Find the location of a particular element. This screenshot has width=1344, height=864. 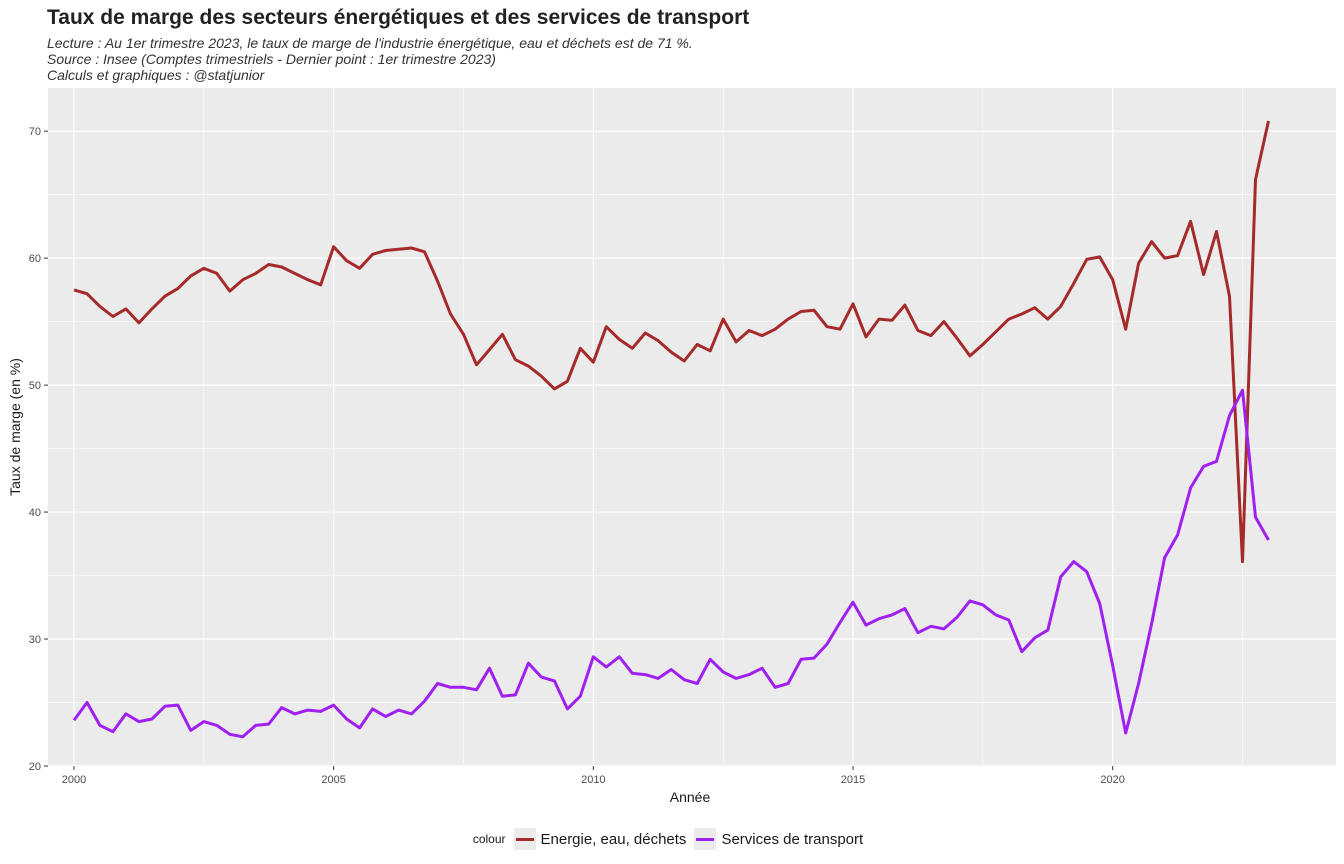

legend-label-energie: Energie, eau, déchets is located at coordinates (613, 839).